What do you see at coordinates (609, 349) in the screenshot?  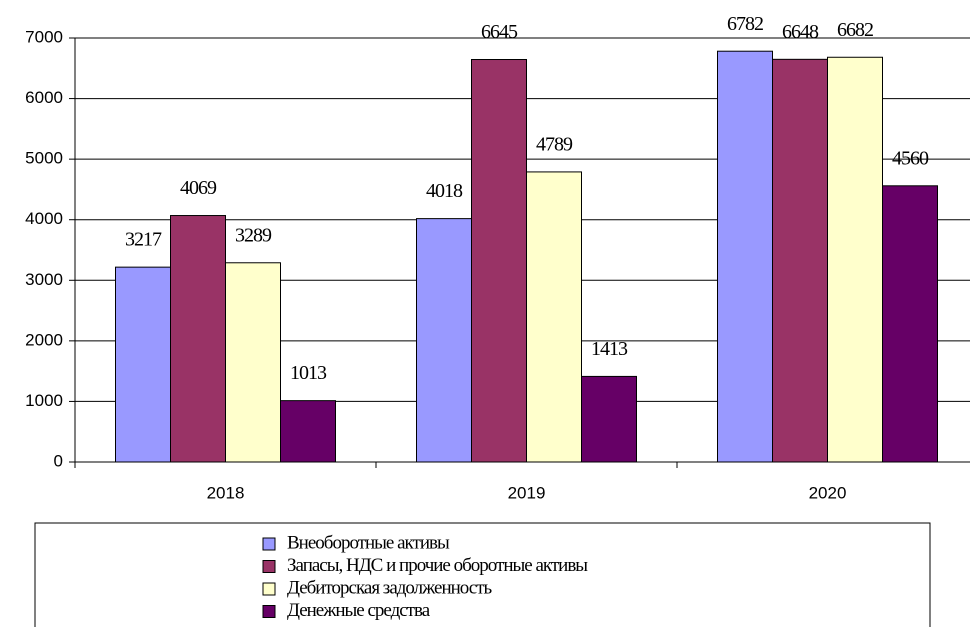 I see `value-label: 1413` at bounding box center [609, 349].